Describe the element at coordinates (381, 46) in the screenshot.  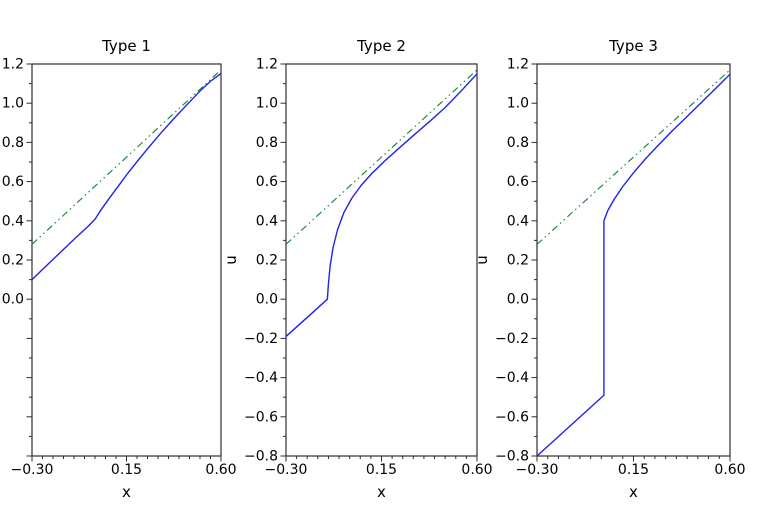
I see `subplot-title: Type 2` at that location.